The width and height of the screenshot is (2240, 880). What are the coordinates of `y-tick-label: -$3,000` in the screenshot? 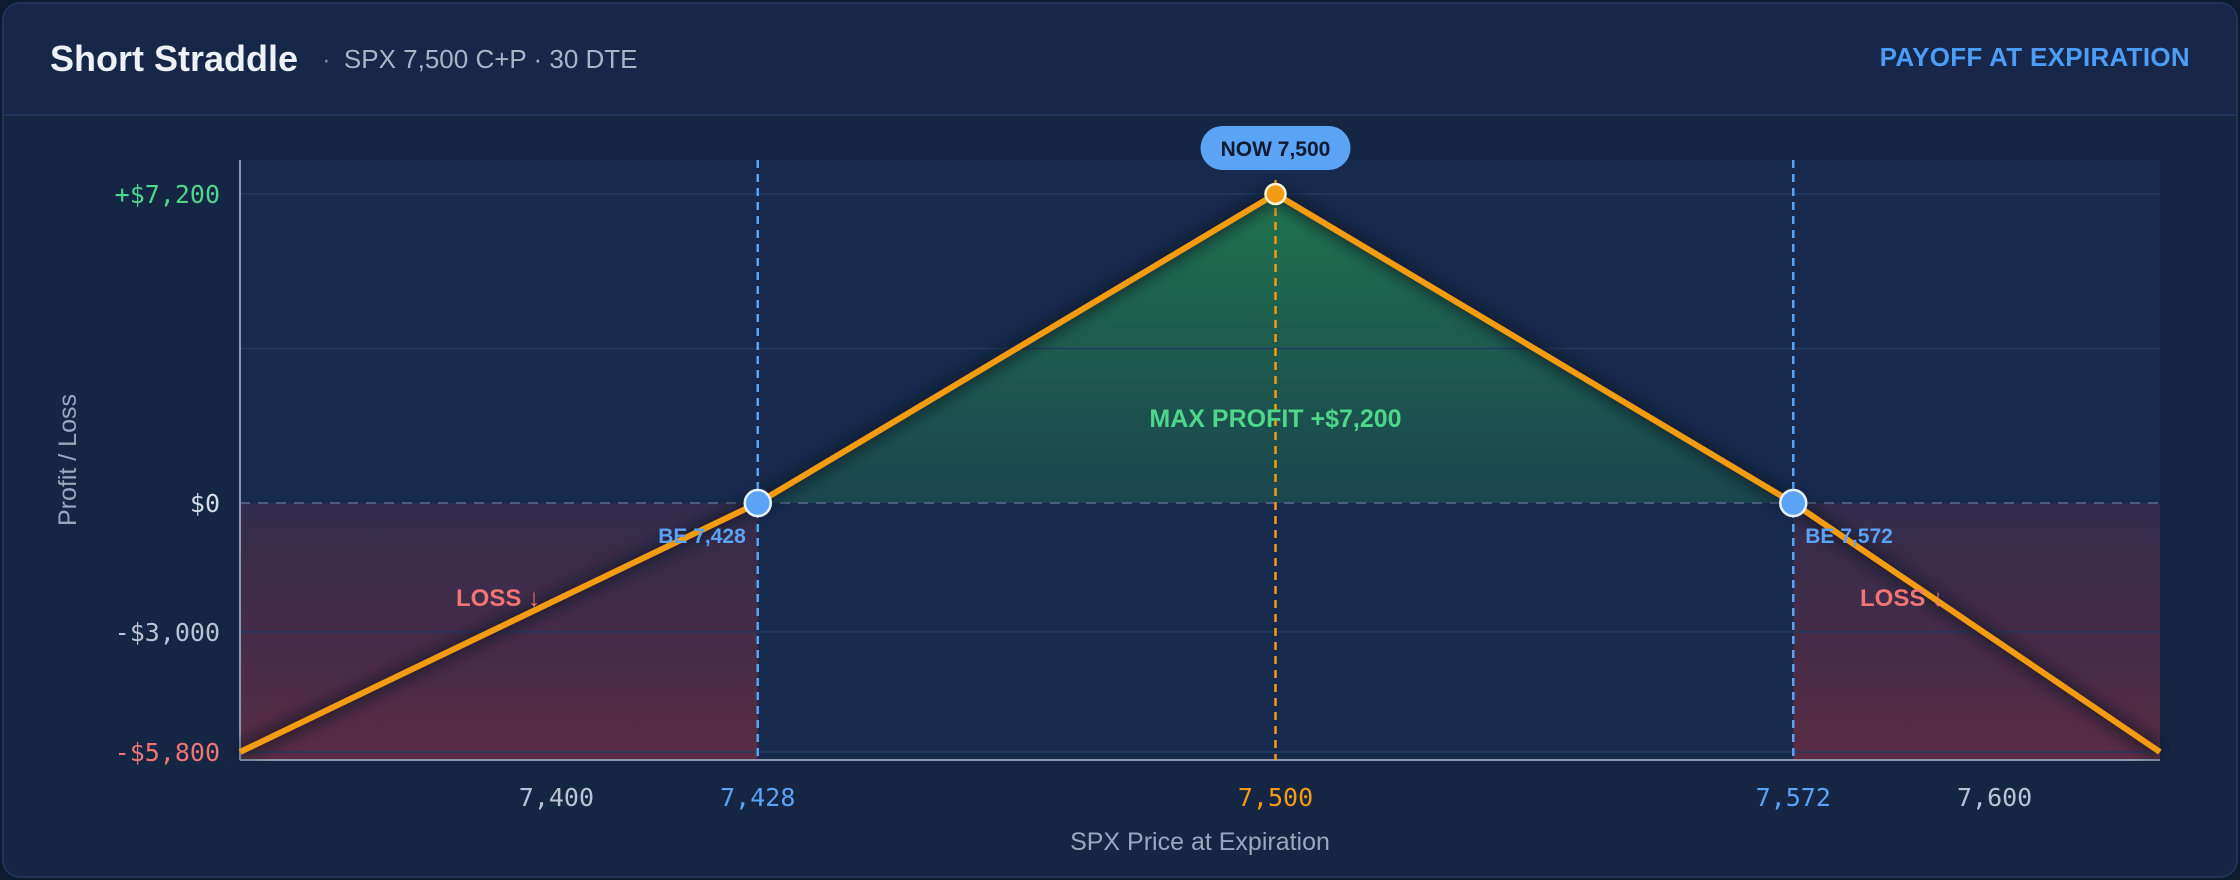 It's located at (167, 632).